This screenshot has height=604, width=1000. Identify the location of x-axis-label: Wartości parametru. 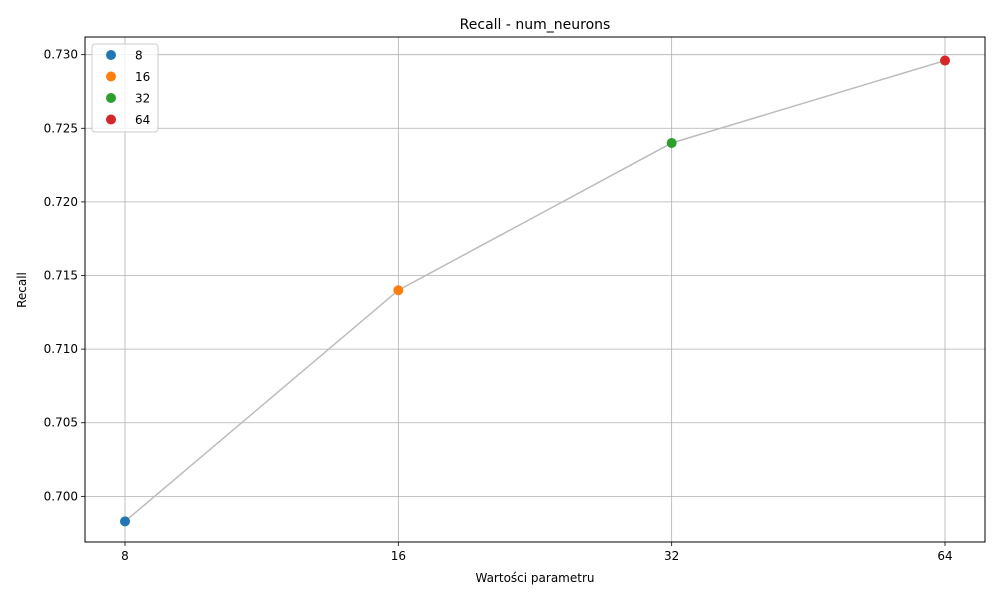
(534, 578).